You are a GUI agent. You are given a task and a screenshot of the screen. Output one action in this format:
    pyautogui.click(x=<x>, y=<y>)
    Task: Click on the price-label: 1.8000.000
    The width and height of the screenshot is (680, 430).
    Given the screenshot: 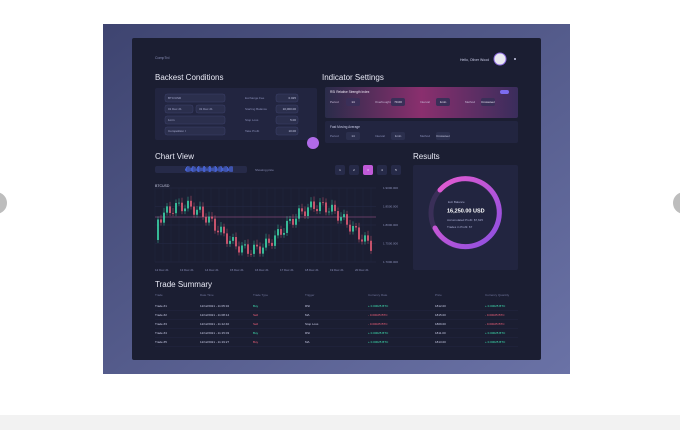 What is the action you would take?
    pyautogui.click(x=390, y=225)
    